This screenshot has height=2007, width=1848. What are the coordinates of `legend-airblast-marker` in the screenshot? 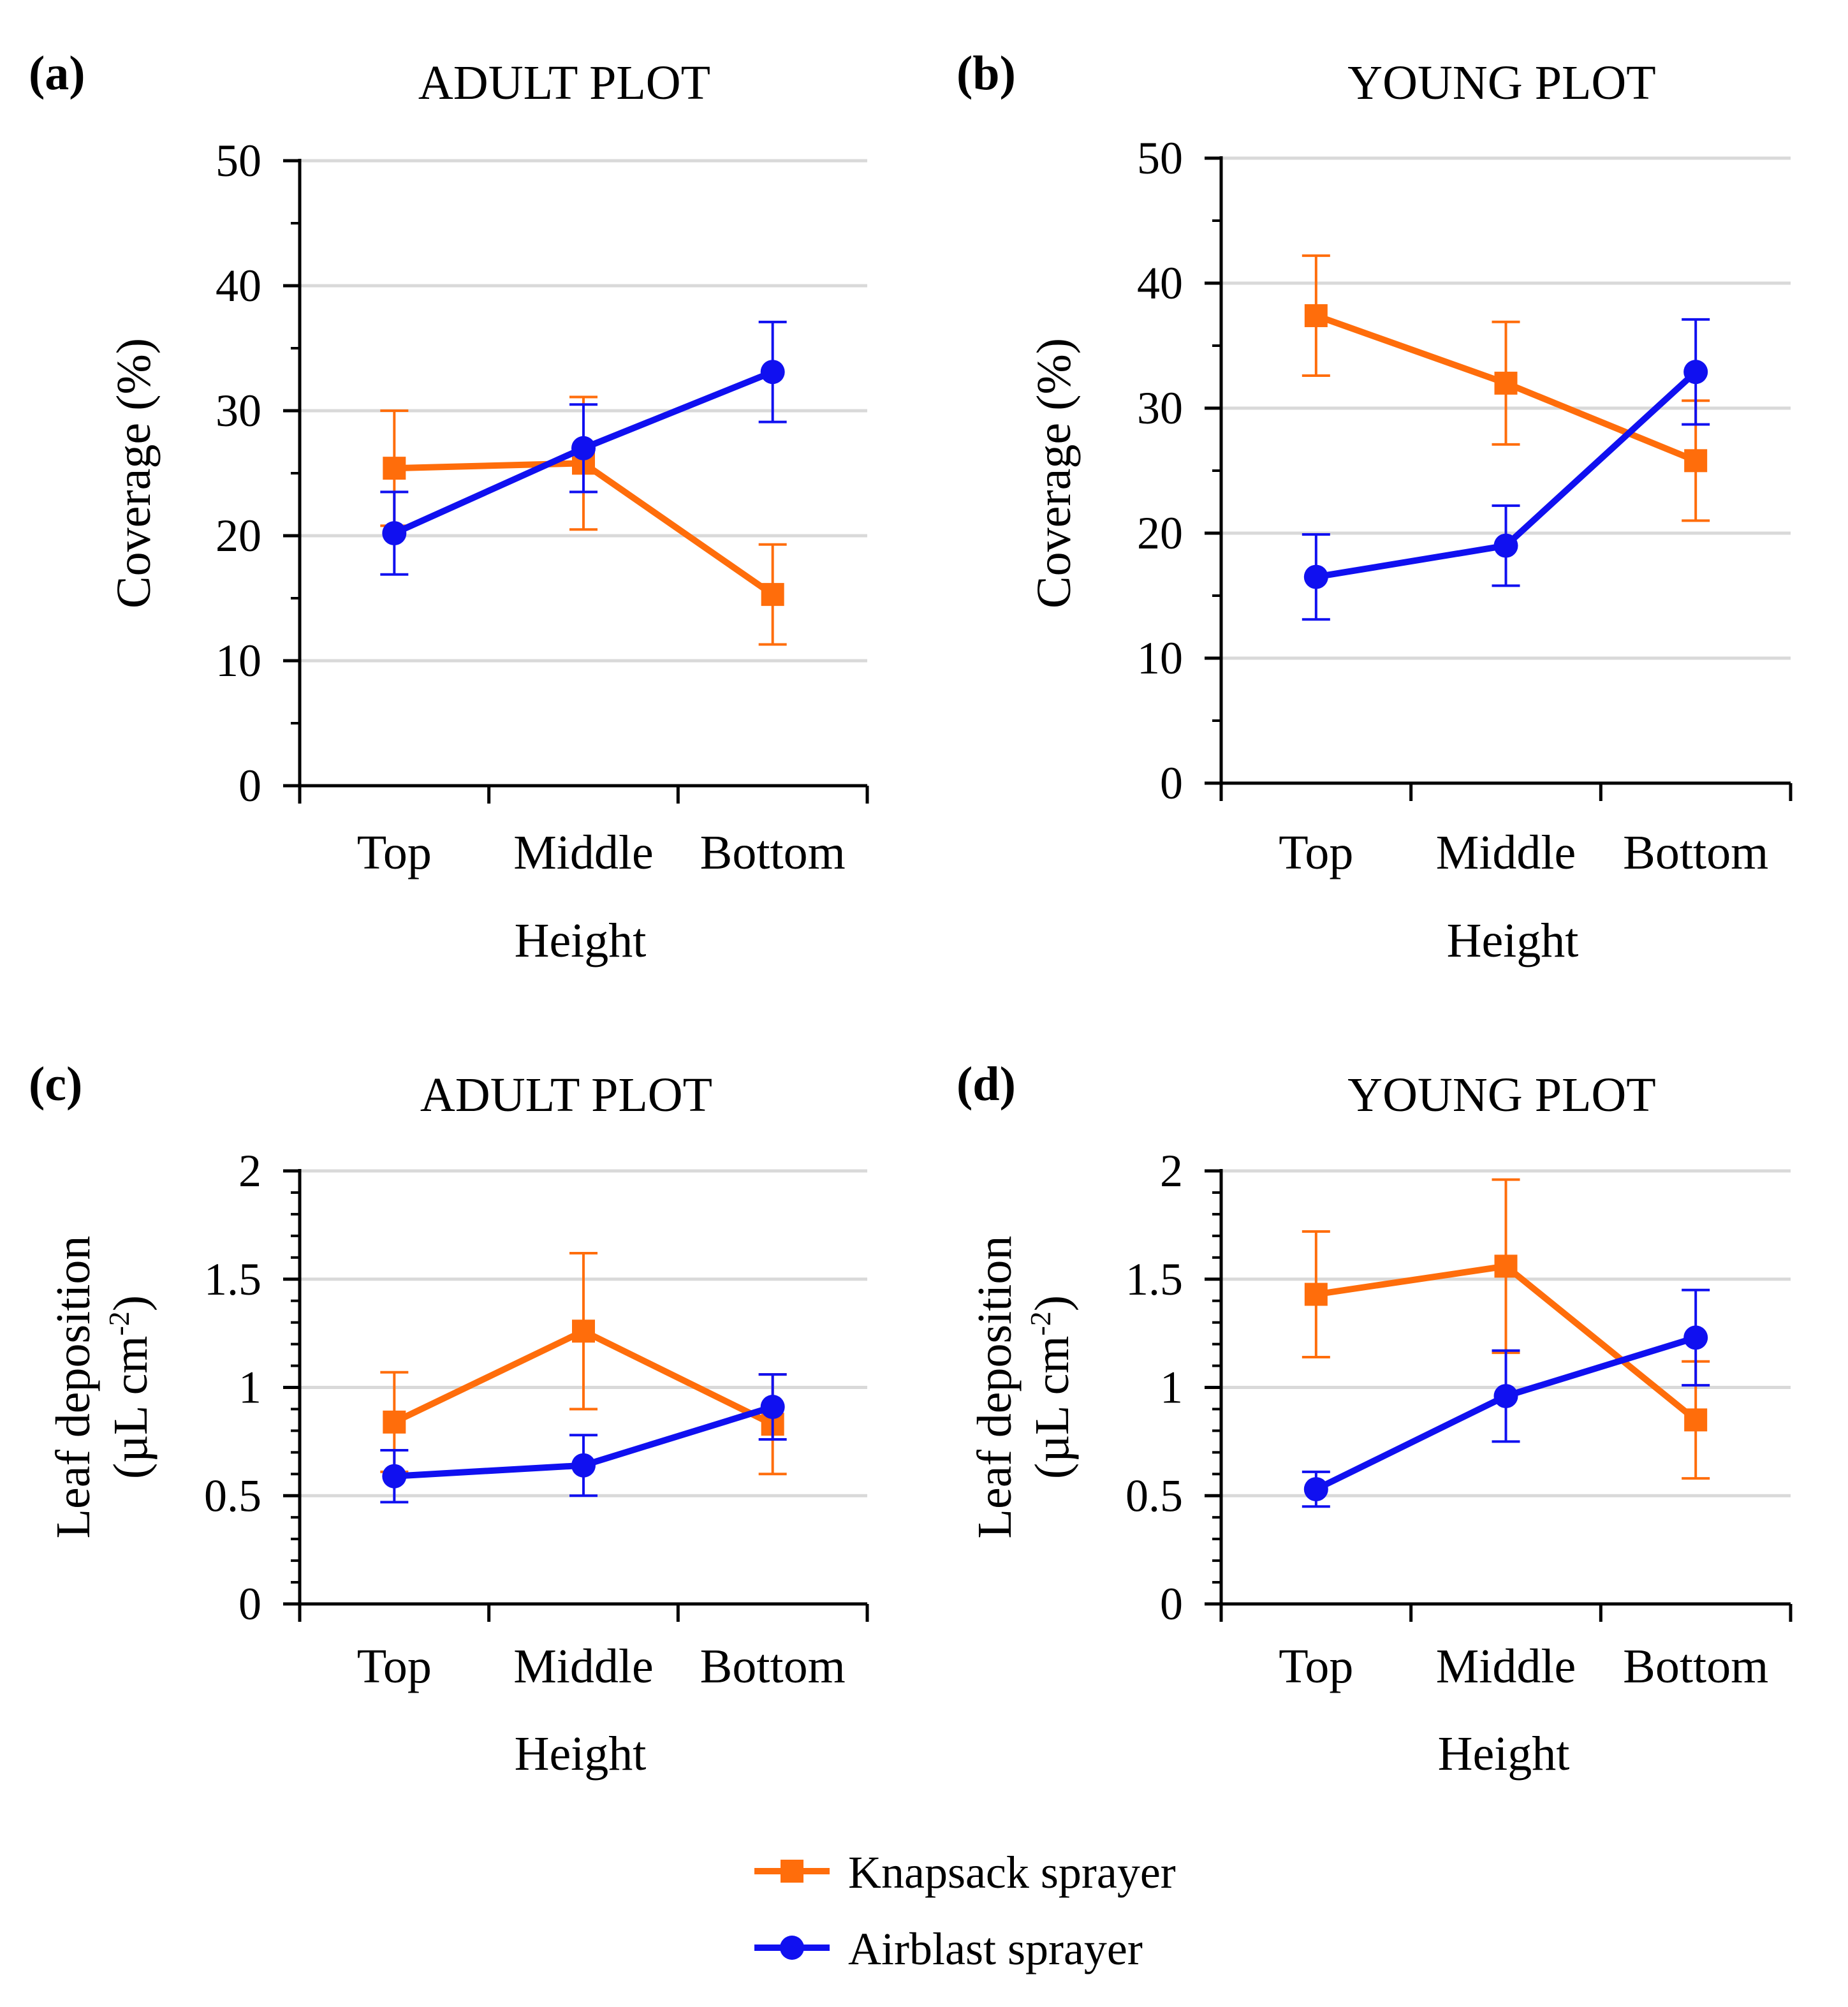 It's located at (792, 1948).